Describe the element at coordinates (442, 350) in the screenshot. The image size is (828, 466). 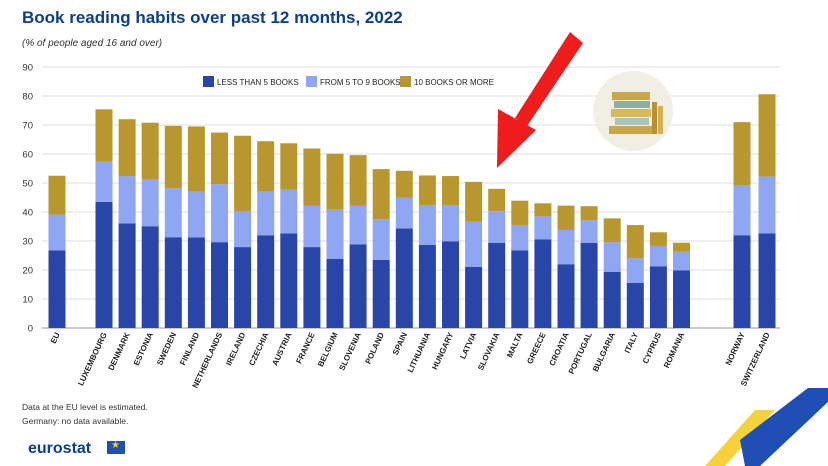
I see `x-tick-label: HUNGARY` at that location.